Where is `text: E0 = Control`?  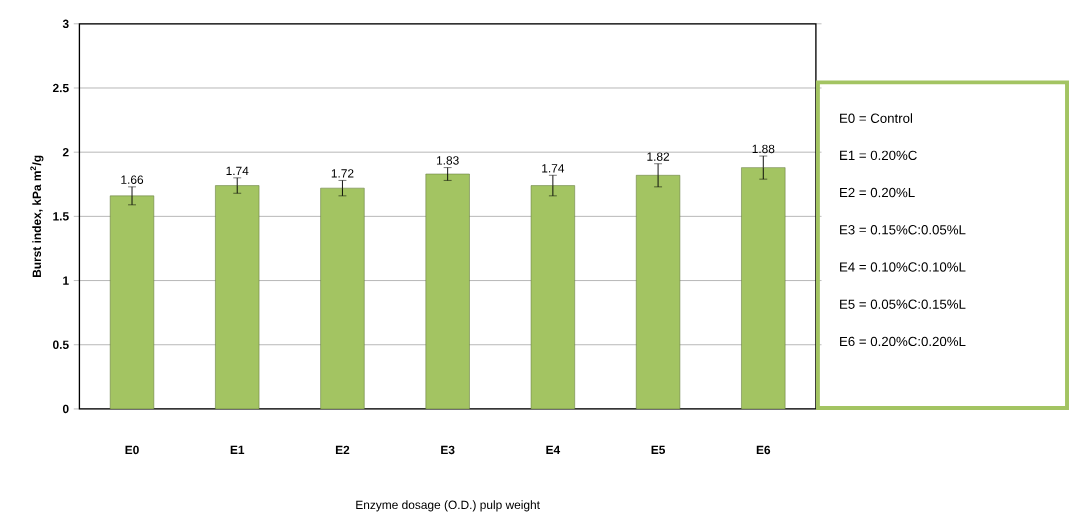 text: E0 = Control is located at coordinates (876, 118).